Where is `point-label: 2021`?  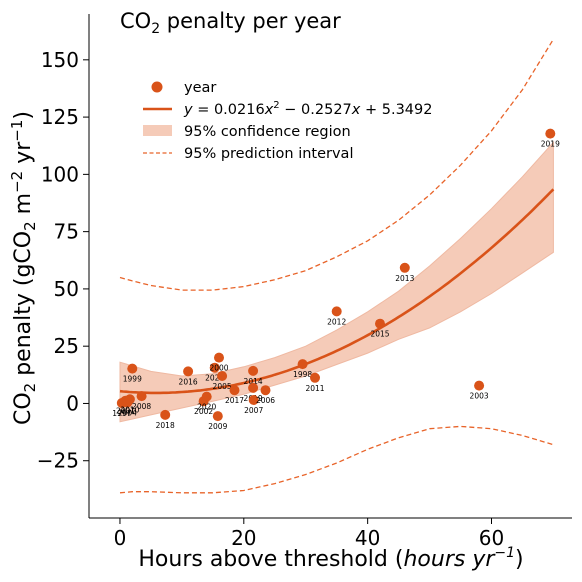 point-label: 2021 is located at coordinates (214, 378).